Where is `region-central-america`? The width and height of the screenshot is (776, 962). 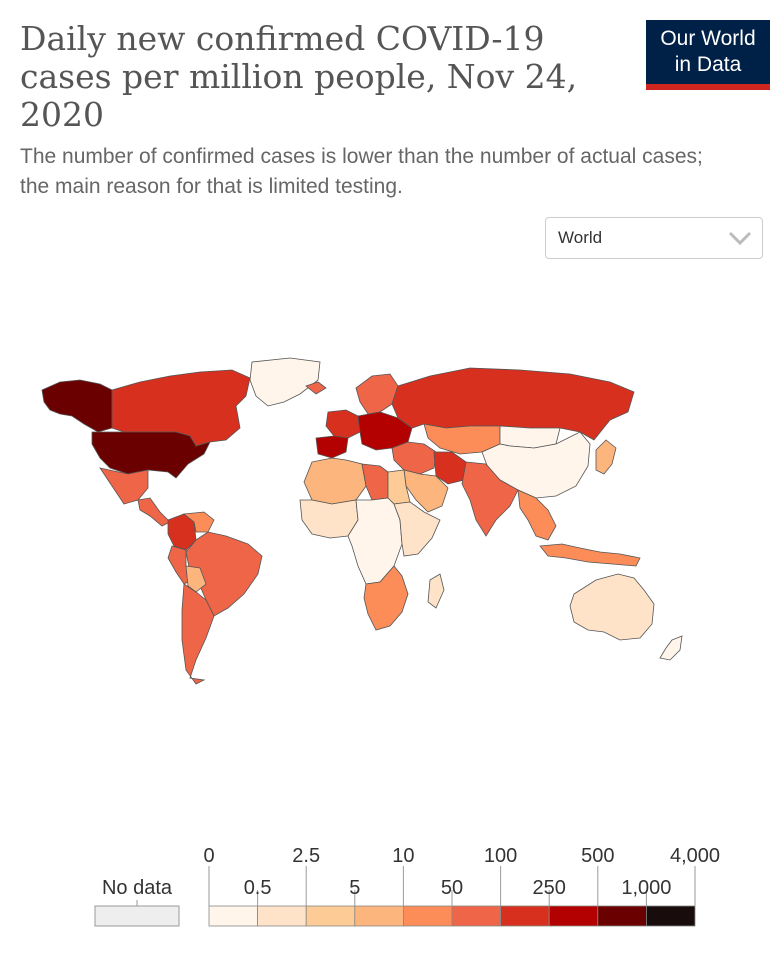 region-central-america is located at coordinates (154, 512).